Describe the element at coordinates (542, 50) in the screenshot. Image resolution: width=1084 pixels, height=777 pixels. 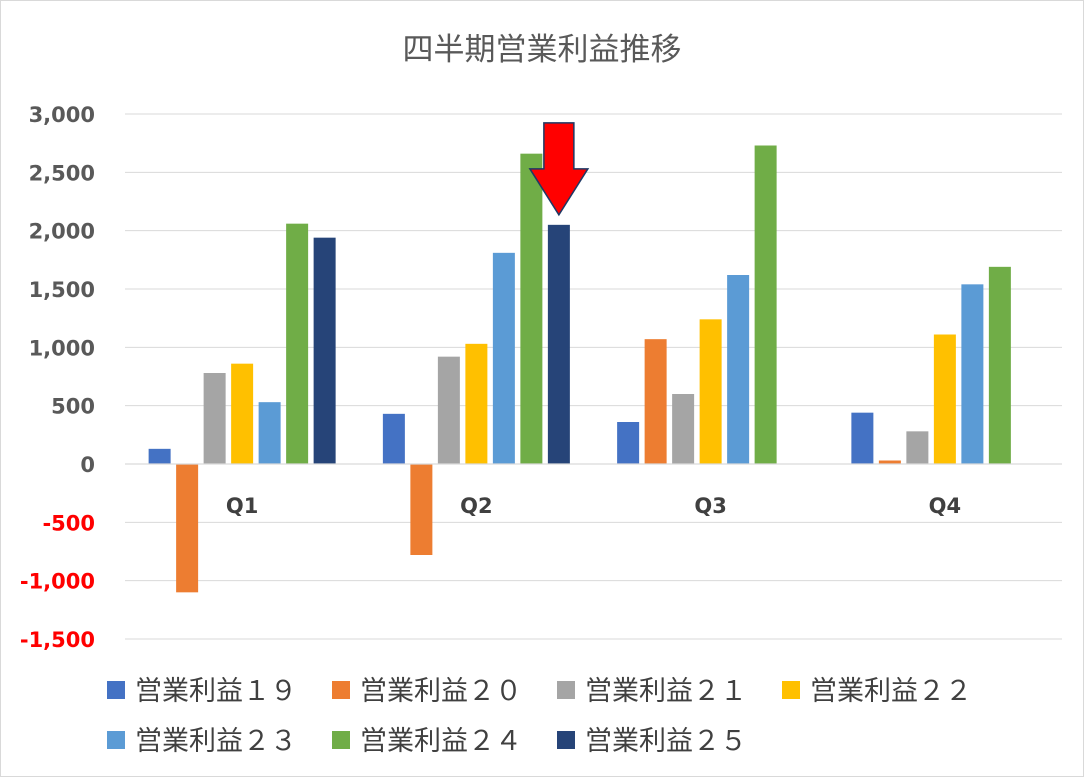
I see `chart-title: 四半期営業利益推移` at that location.